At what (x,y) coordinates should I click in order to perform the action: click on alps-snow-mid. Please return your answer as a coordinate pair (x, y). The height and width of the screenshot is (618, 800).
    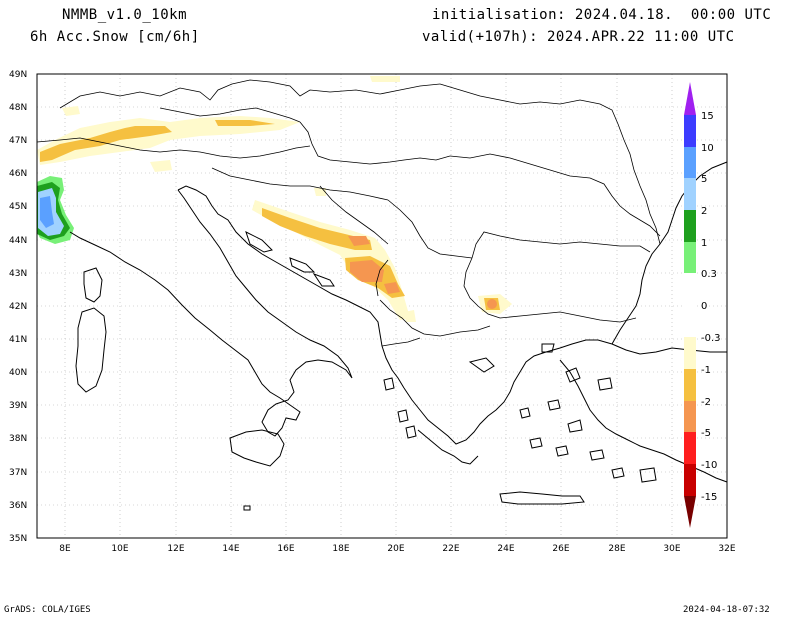
    Looking at the image, I should click on (106, 144).